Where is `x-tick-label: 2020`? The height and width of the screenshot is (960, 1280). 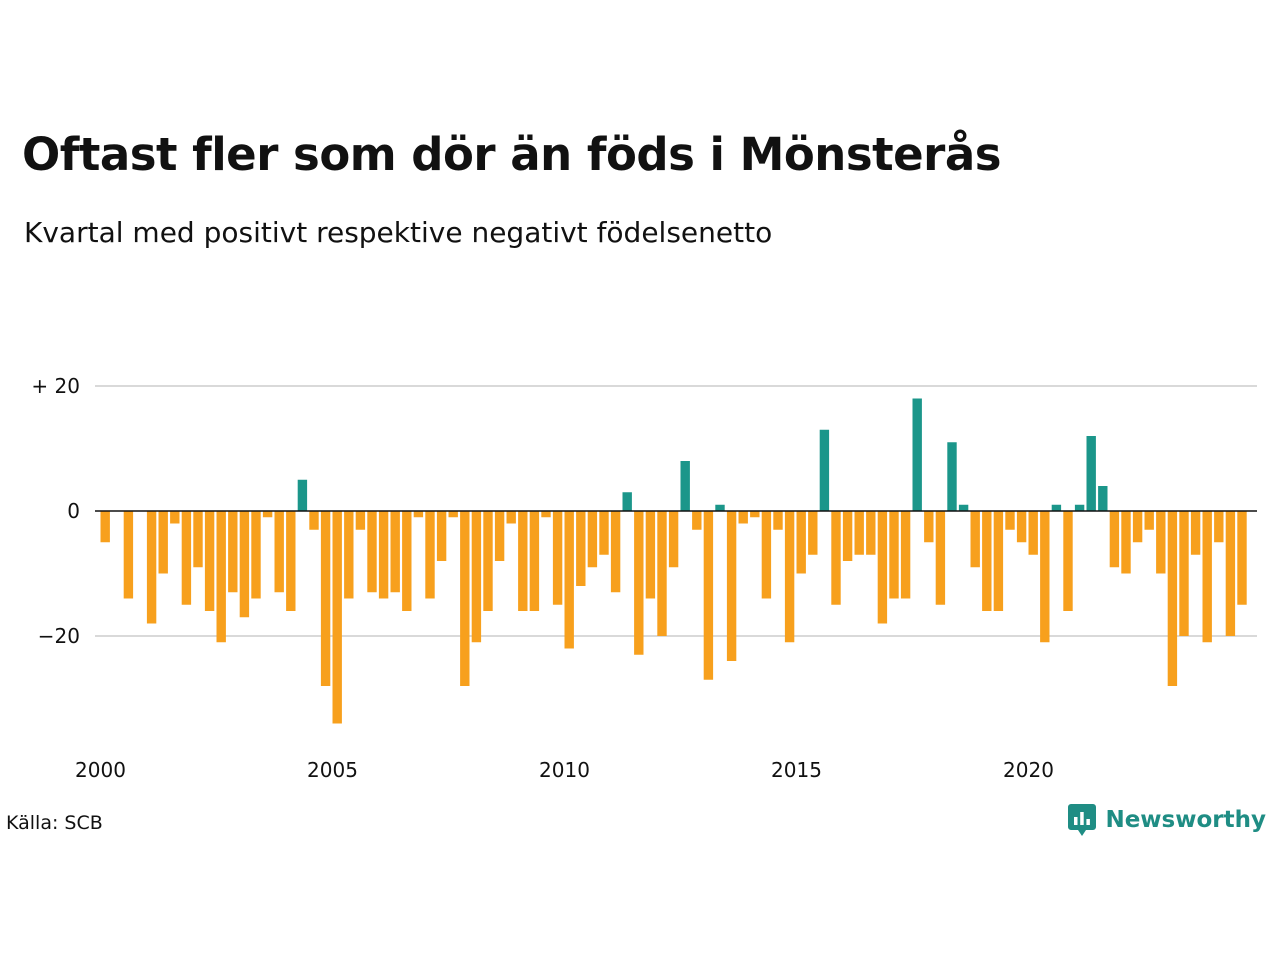 x-tick-label: 2020 is located at coordinates (1028, 770).